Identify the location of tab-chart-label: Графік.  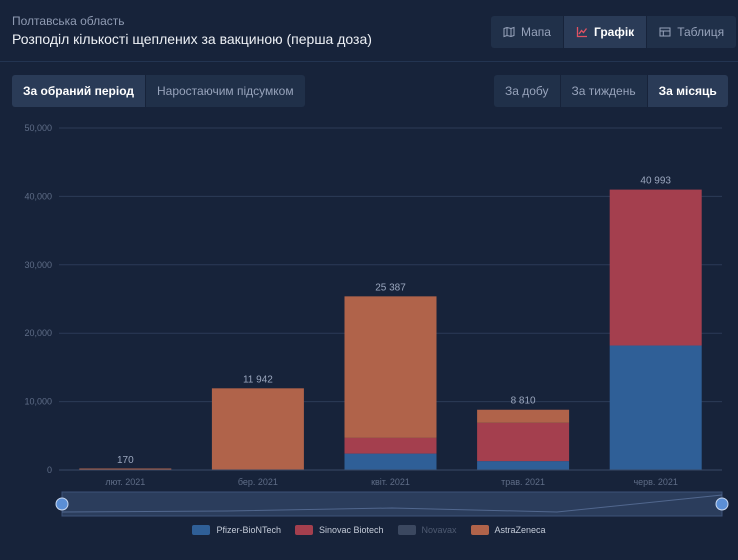
(614, 32).